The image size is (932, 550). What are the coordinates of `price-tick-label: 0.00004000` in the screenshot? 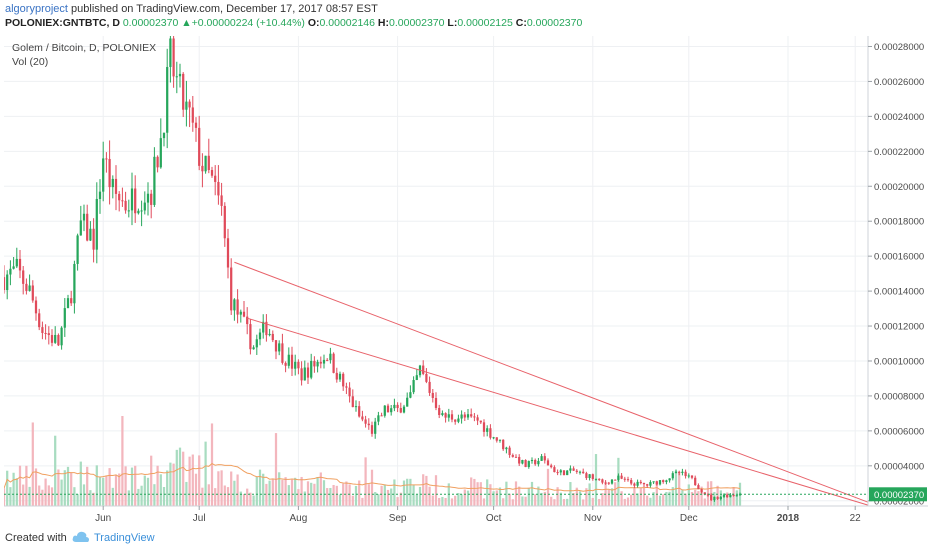 It's located at (899, 466).